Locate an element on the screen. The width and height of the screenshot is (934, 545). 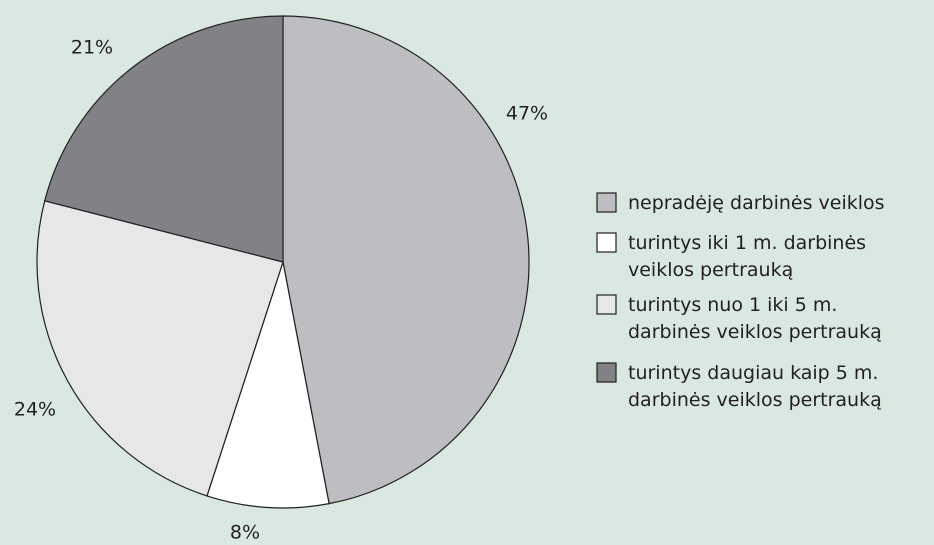
data-label: 24% is located at coordinates (35, 410).